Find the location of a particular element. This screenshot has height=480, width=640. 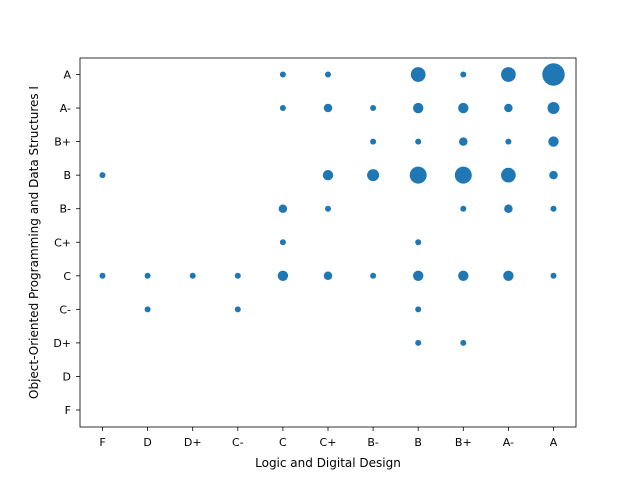

x-tick-label: B+ is located at coordinates (463, 442).